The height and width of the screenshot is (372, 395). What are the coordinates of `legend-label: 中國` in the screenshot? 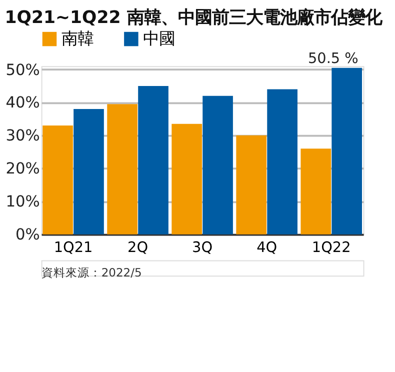 It's located at (159, 38).